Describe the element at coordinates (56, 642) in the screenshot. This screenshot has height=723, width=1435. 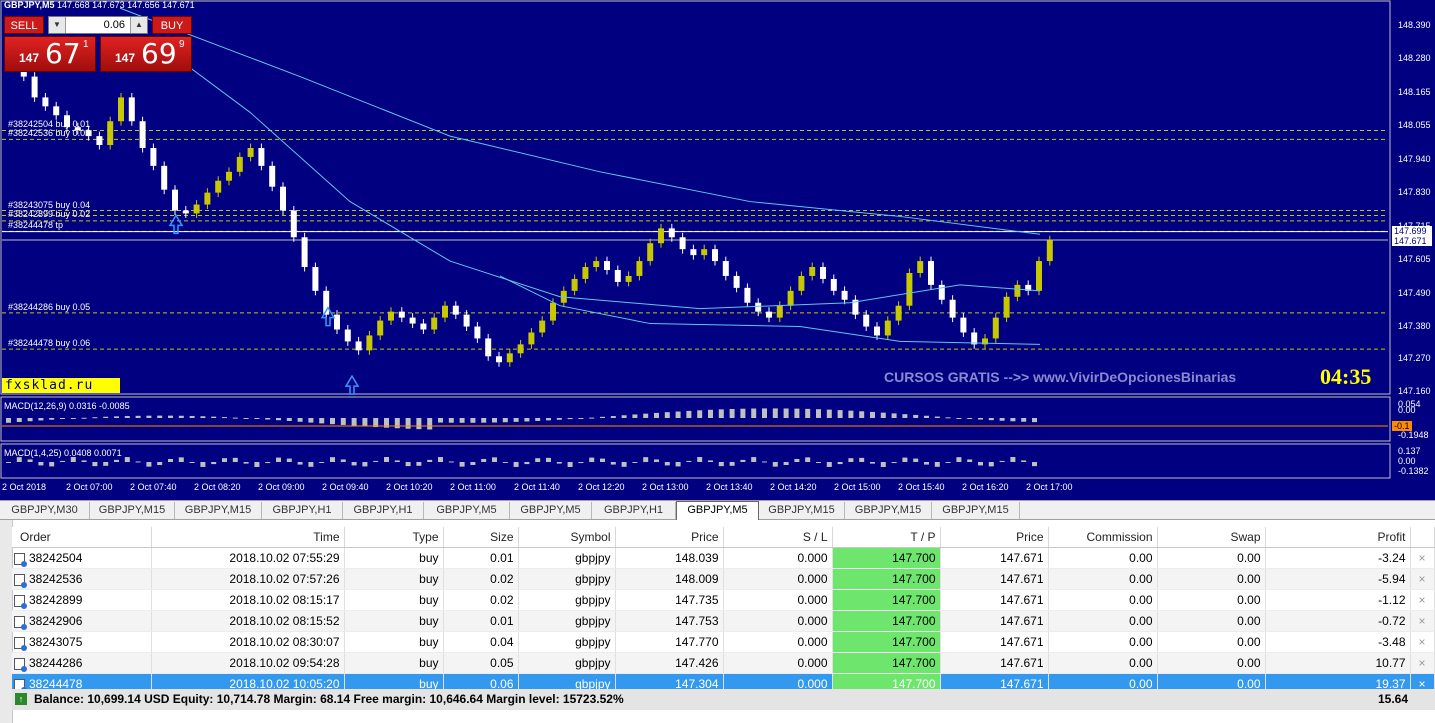
I see `order-number: 38243075` at that location.